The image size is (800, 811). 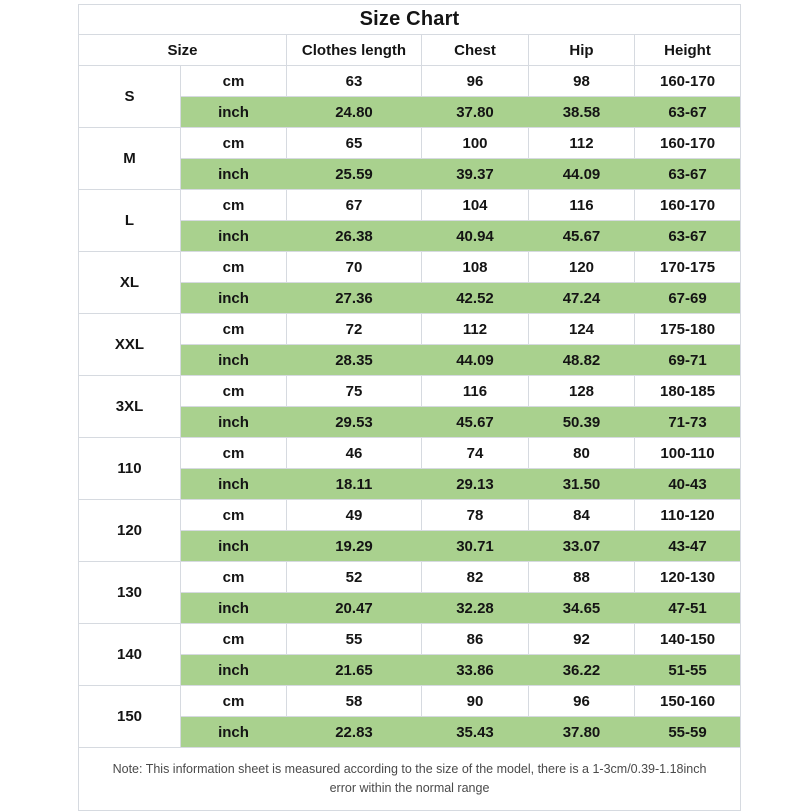 I want to click on value-cell: 84, so click(x=581, y=515).